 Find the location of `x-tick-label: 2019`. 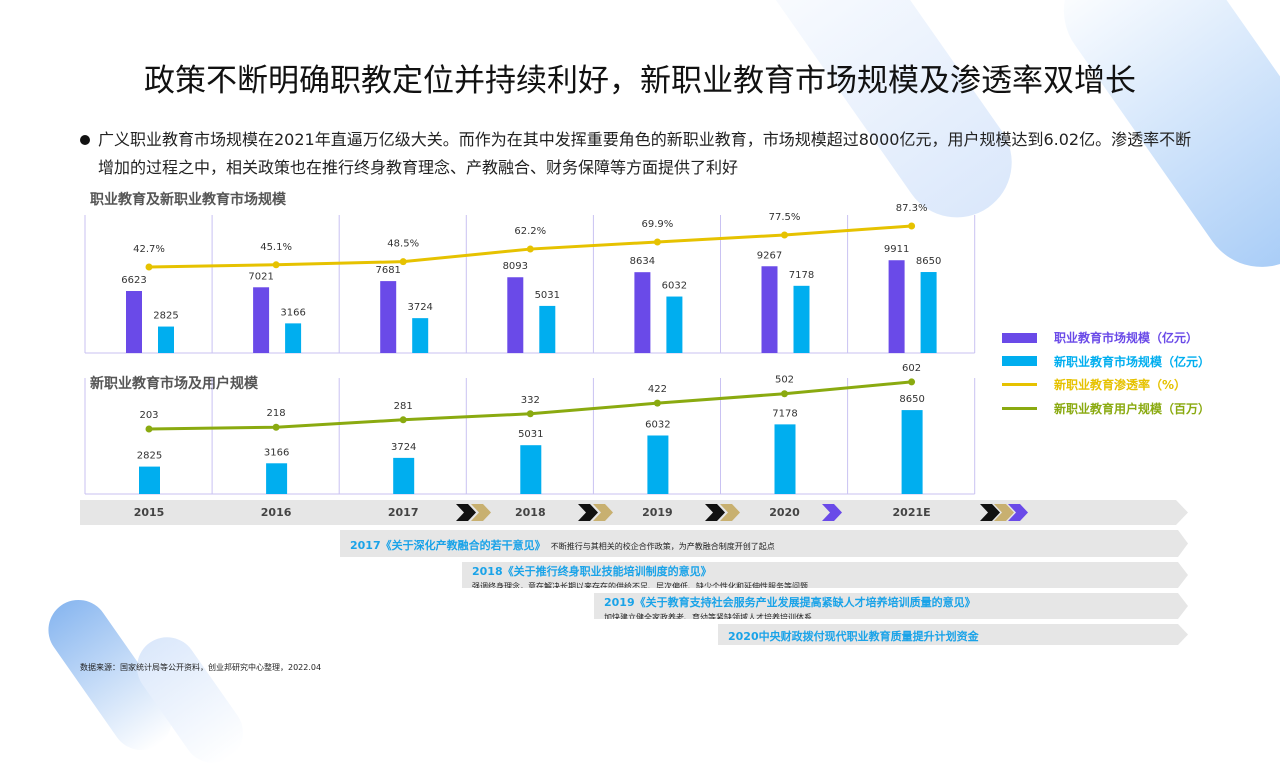

x-tick-label: 2019 is located at coordinates (657, 512).